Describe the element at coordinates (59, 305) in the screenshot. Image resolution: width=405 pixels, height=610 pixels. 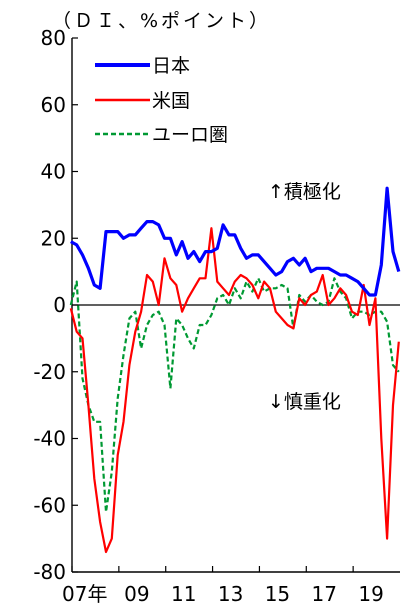
I see `y-tick-label: 0` at that location.